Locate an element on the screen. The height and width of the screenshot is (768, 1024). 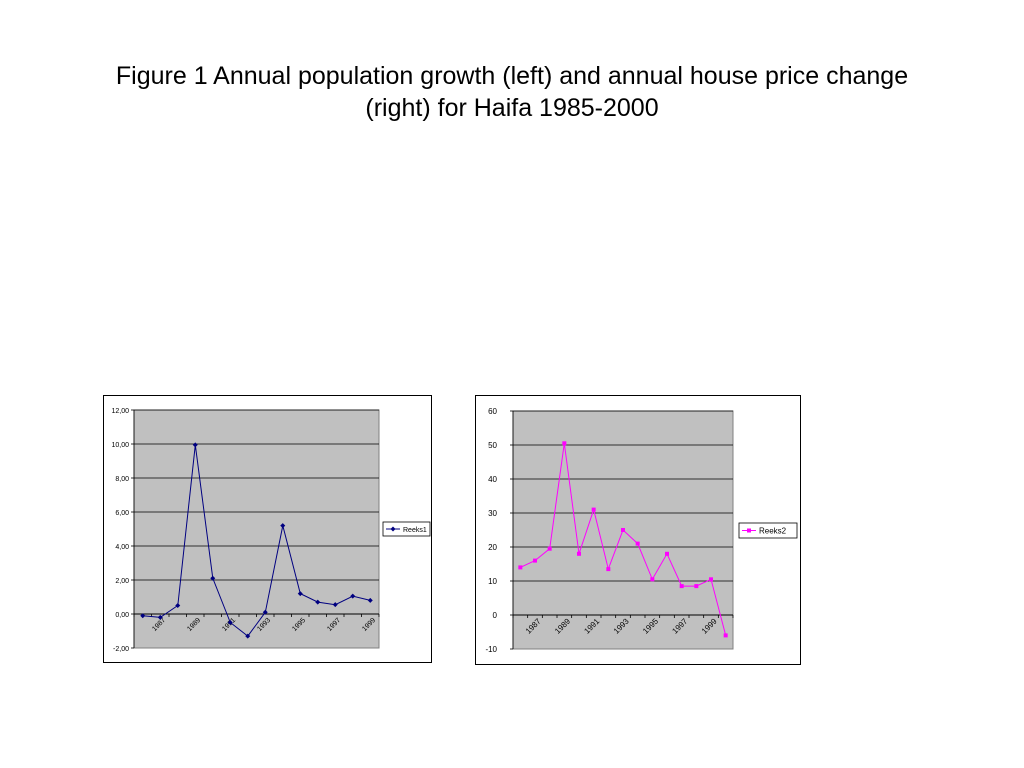
y-tick-label: 2,00 is located at coordinates (122, 581).